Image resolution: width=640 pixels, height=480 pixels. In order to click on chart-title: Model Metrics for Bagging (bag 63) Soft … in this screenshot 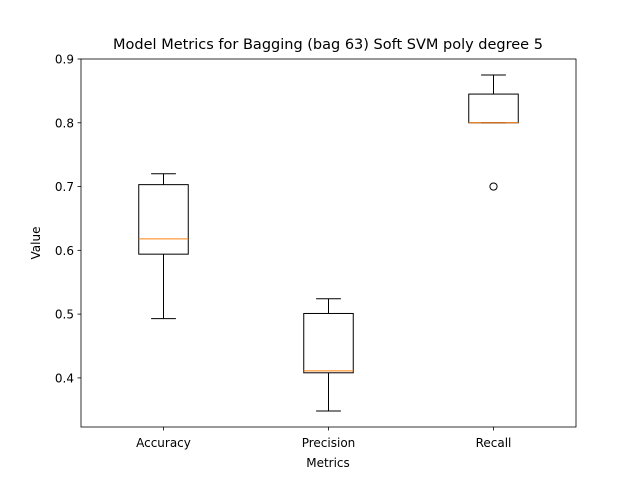, I will do `click(328, 45)`.